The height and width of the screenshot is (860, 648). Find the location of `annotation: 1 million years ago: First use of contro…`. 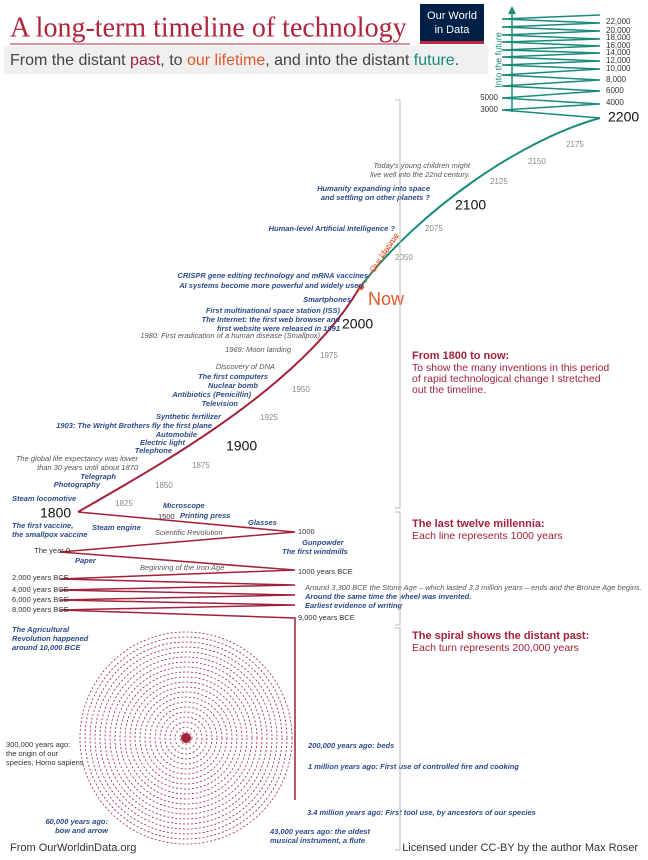

annotation: 1 million years ago: First use of contro… is located at coordinates (413, 766).